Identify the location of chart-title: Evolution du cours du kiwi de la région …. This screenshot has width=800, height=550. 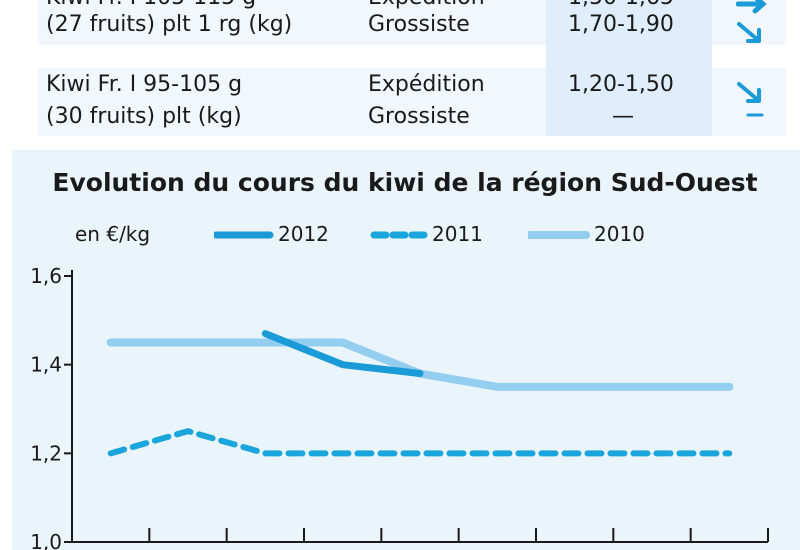
(405, 182).